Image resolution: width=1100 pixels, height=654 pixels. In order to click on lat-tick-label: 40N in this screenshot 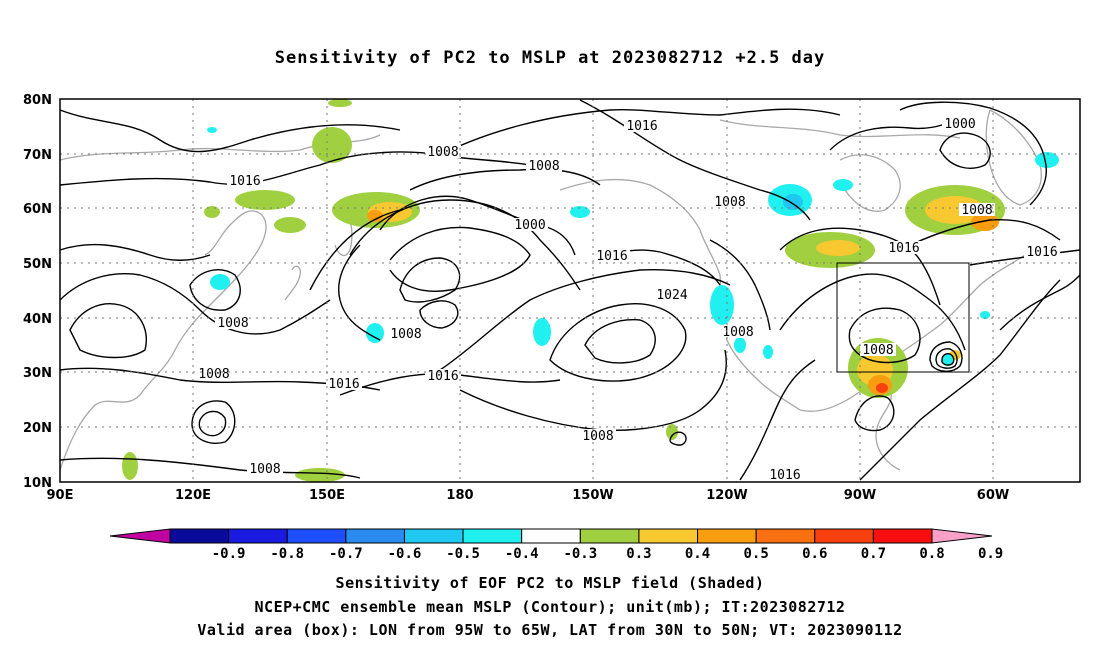, I will do `click(37, 319)`.